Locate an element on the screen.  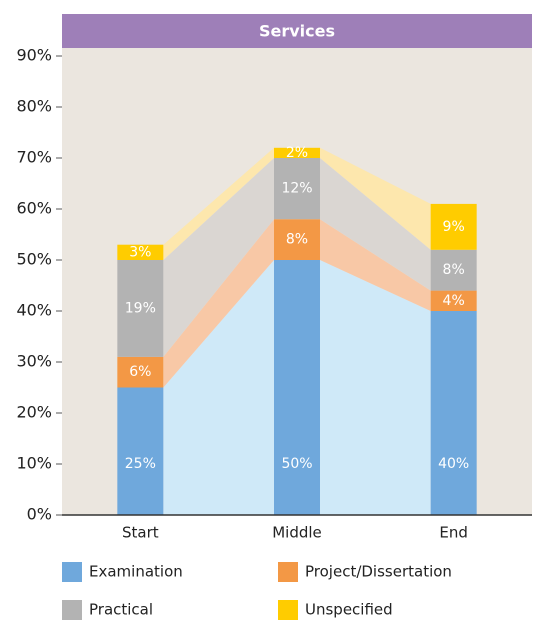
y-tick-label: 90% is located at coordinates (34, 55).